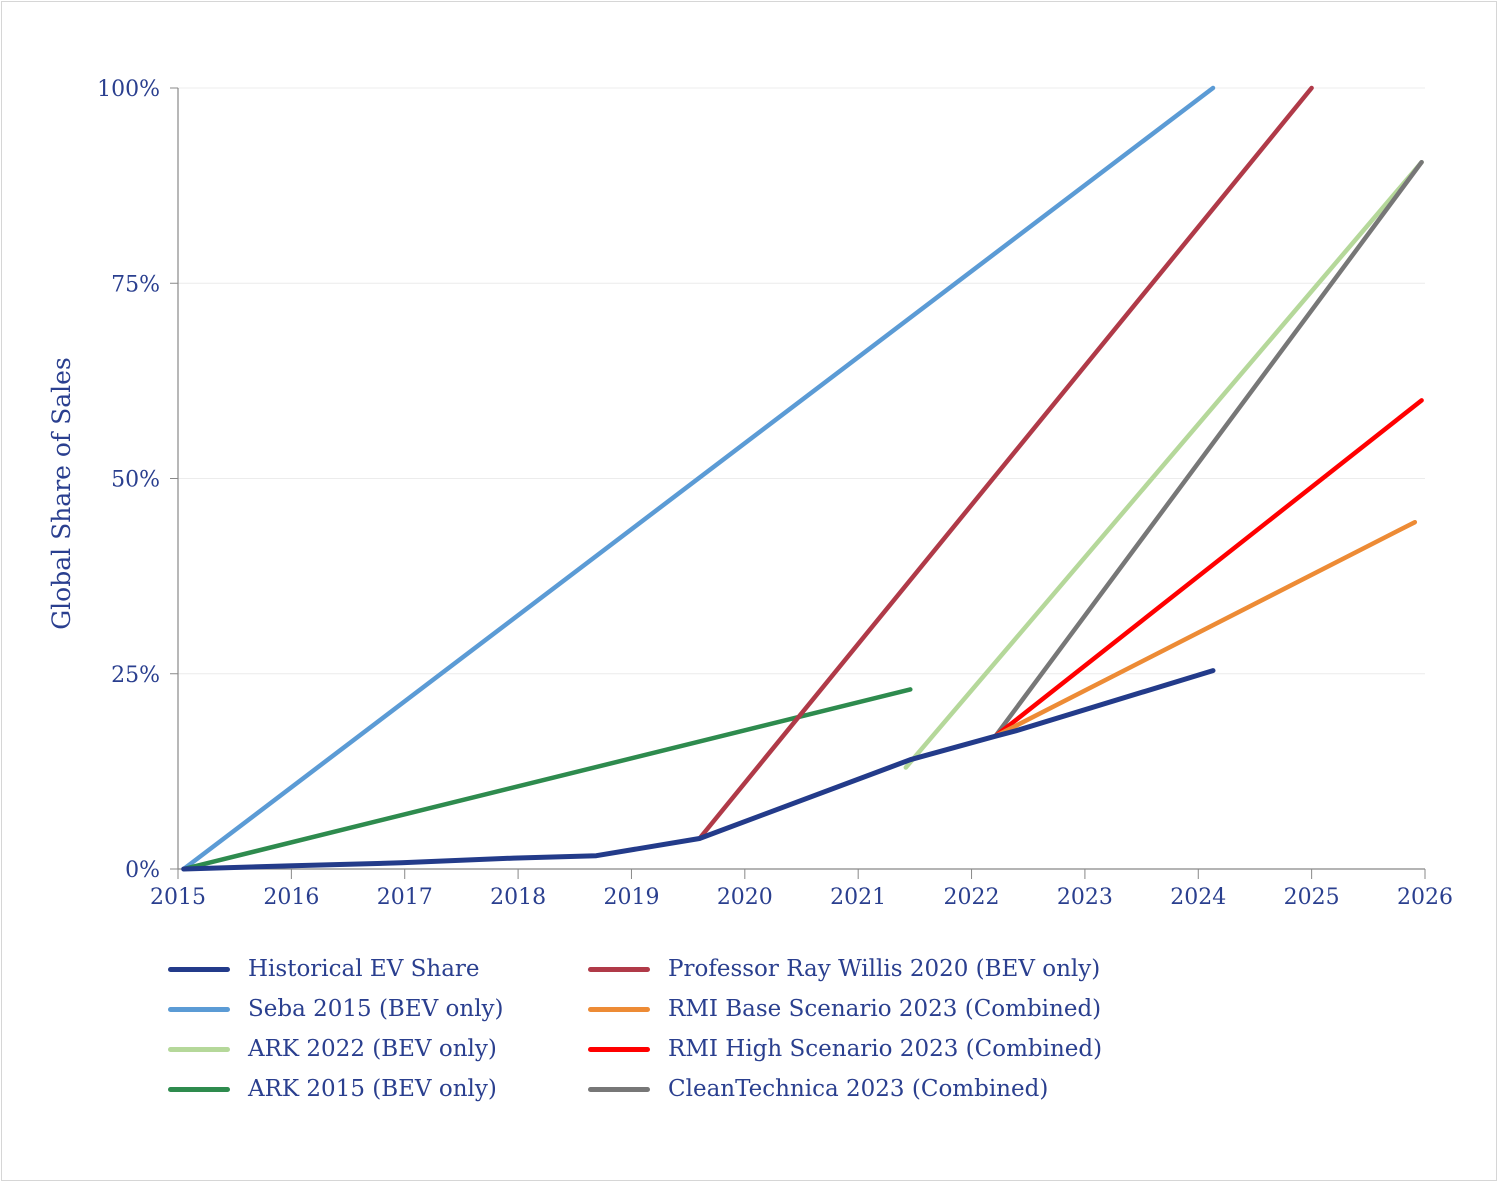 This screenshot has height=1184, width=1500. I want to click on y-tick-label: 100%, so click(128, 89).